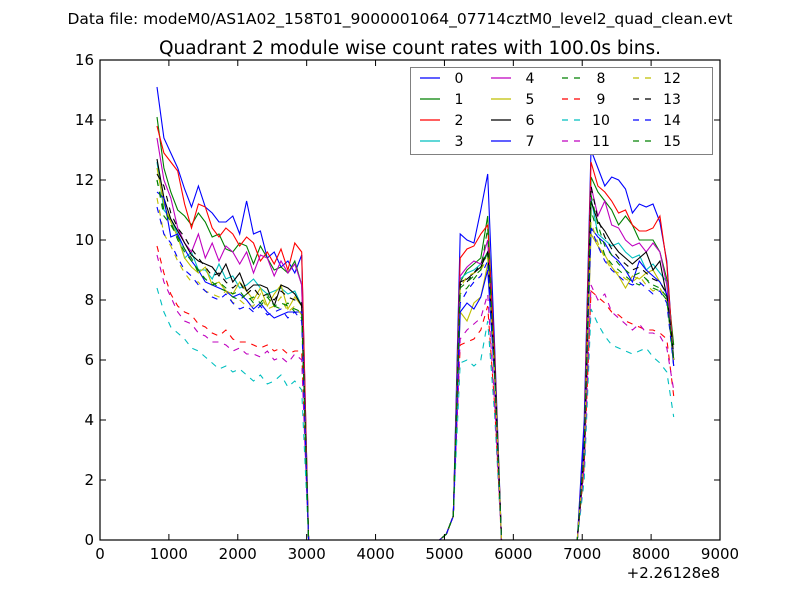 The width and height of the screenshot is (800, 604). Describe the element at coordinates (672, 121) in the screenshot. I see `legend-label: 14` at that location.